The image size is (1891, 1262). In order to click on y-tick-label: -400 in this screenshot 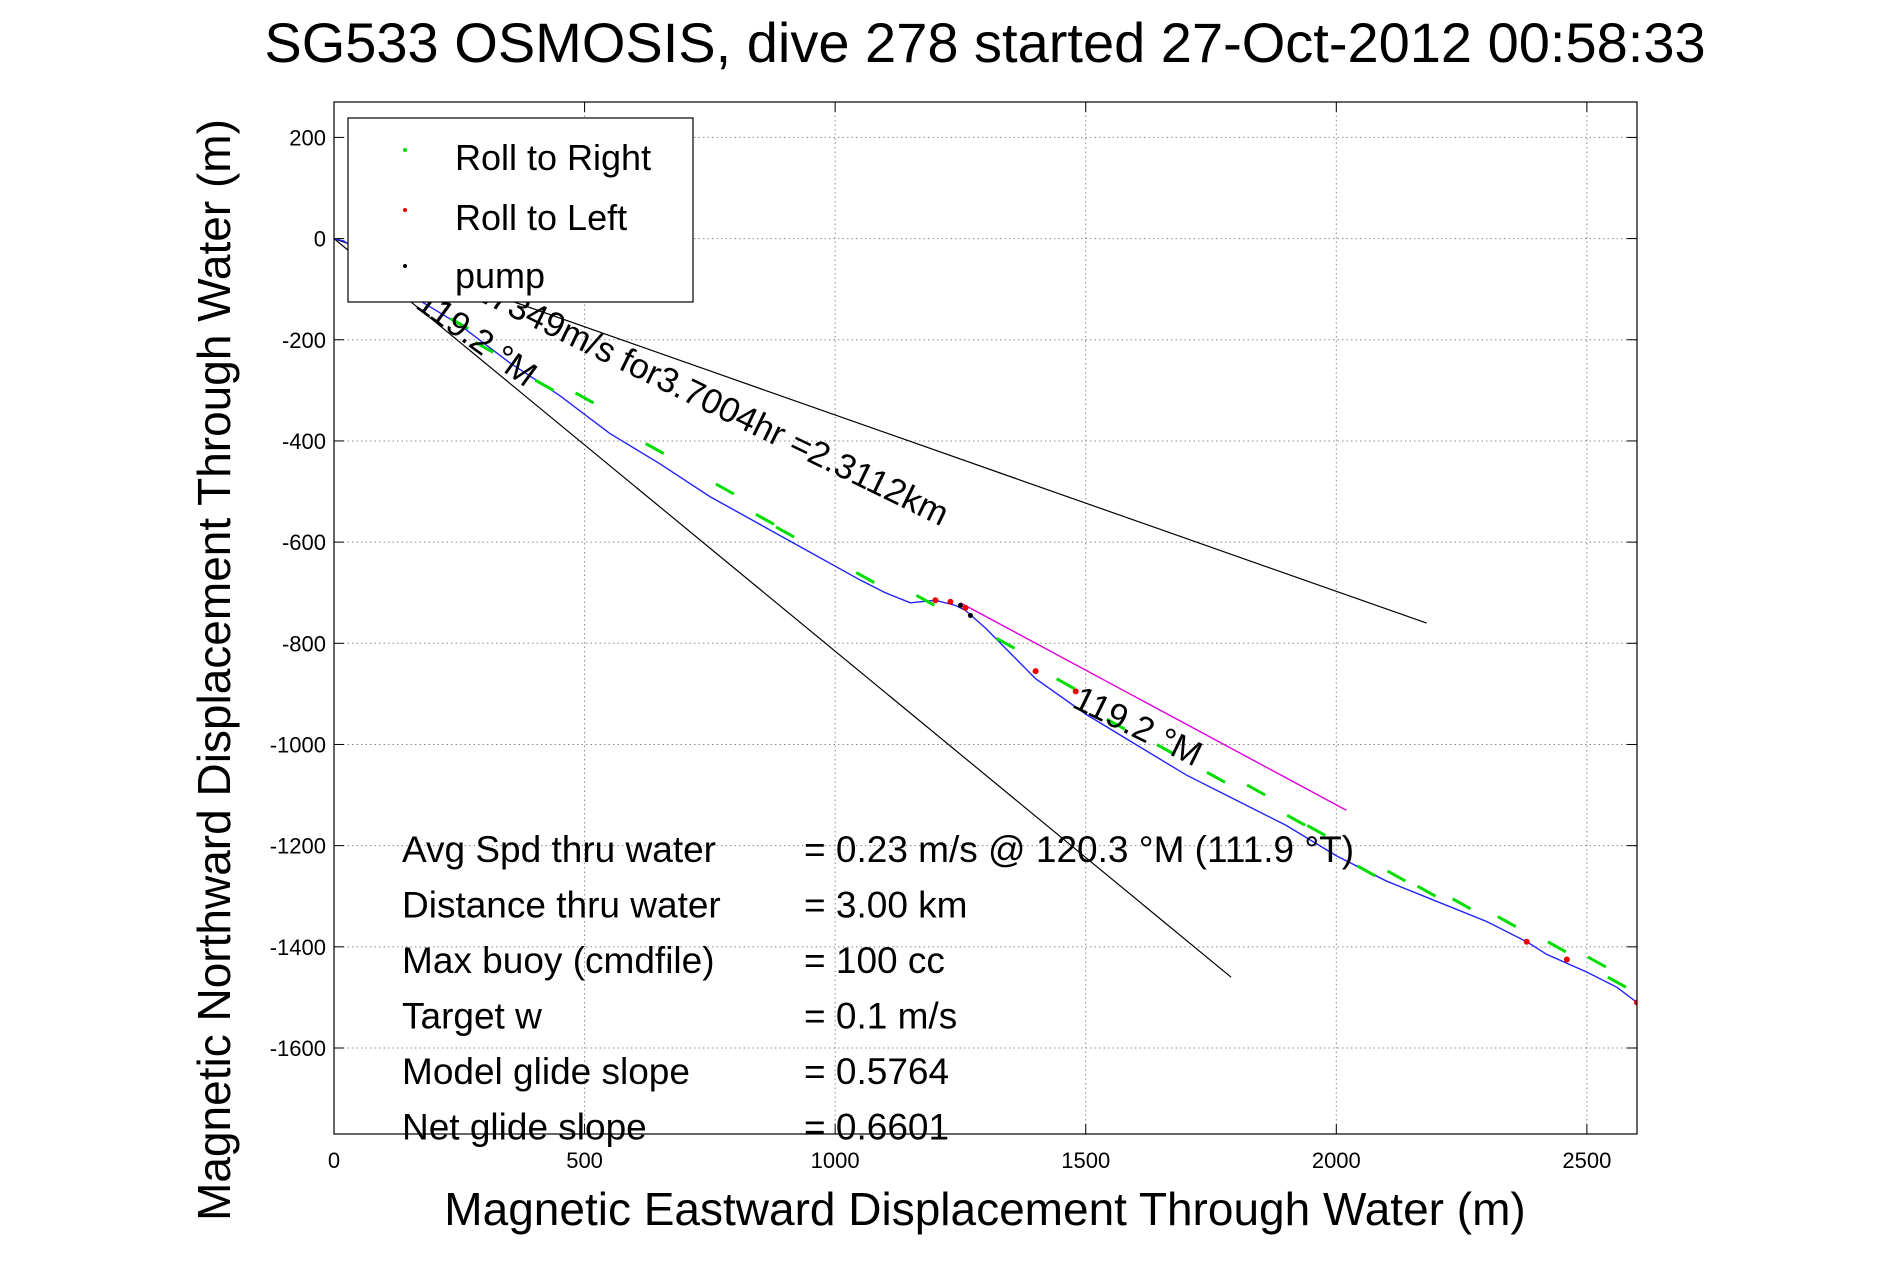, I will do `click(304, 441)`.